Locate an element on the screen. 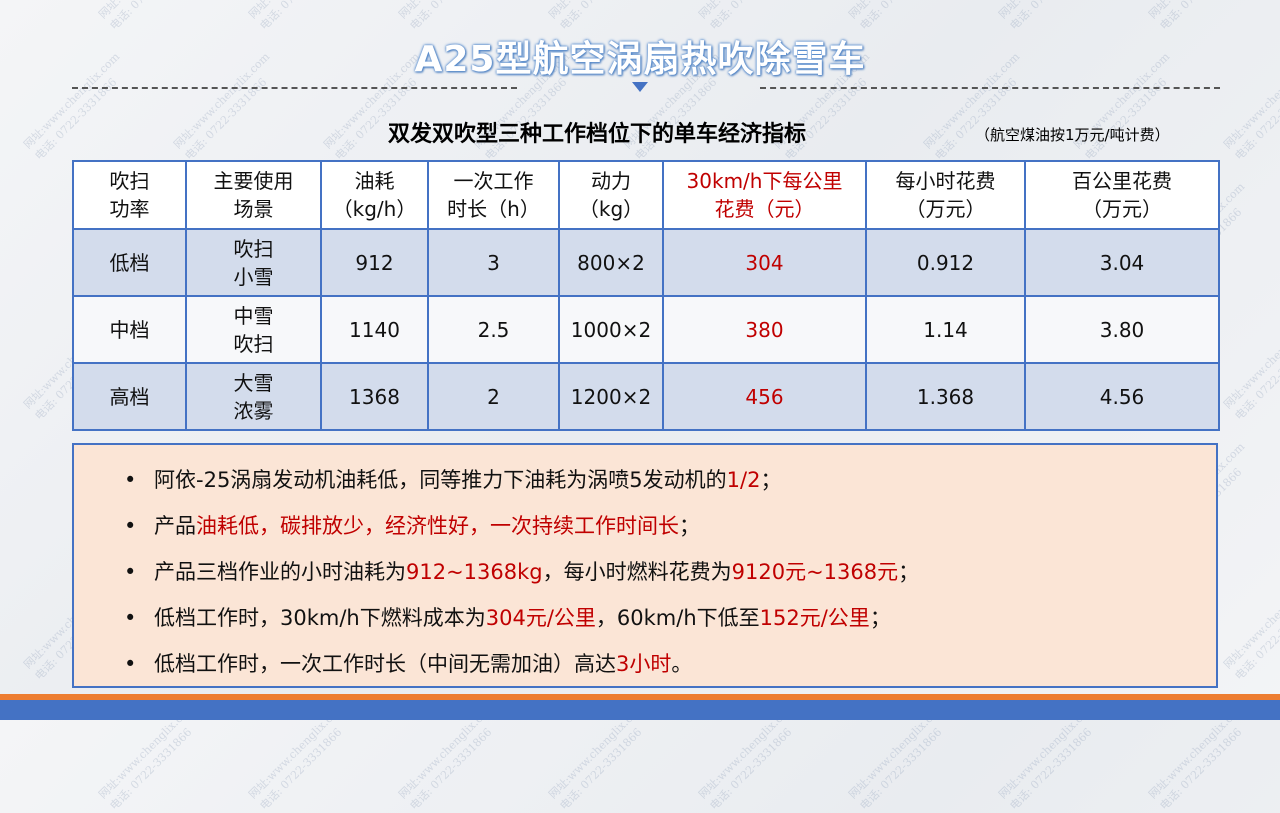 Image resolution: width=1280 pixels, height=813 pixels. table-row: 高档 大雪 浓雾 1368 2 1200×2 456 1.368 4.56 is located at coordinates (646, 396).